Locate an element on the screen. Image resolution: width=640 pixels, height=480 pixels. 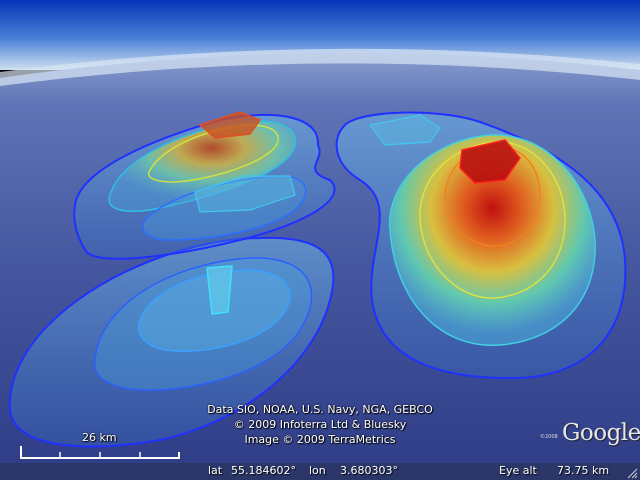
eye-altitude-label: Eye alt is located at coordinates (518, 470).